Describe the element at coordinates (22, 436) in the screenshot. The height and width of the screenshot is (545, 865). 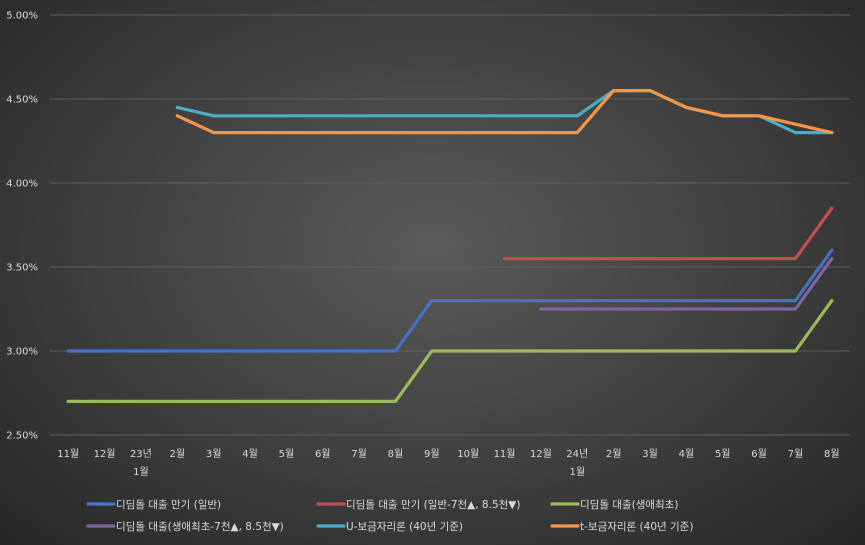
I see `y-tick-label: 2.50%` at that location.